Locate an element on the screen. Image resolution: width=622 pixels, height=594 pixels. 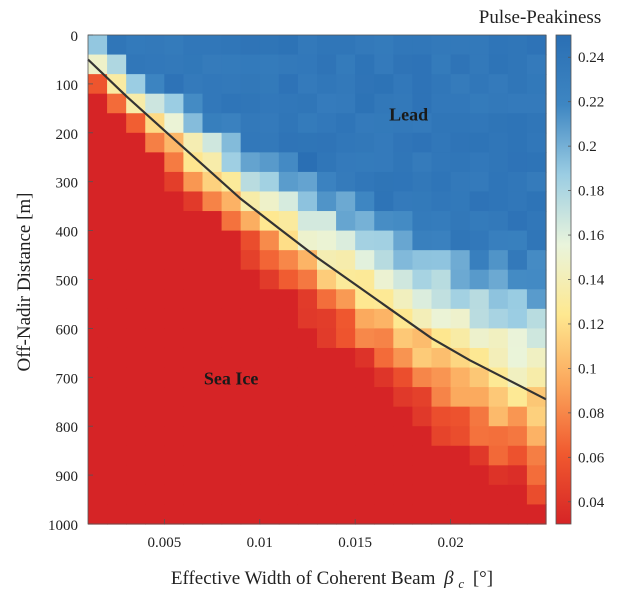
colorbar-tick-label: 0.2 is located at coordinates (587, 147).